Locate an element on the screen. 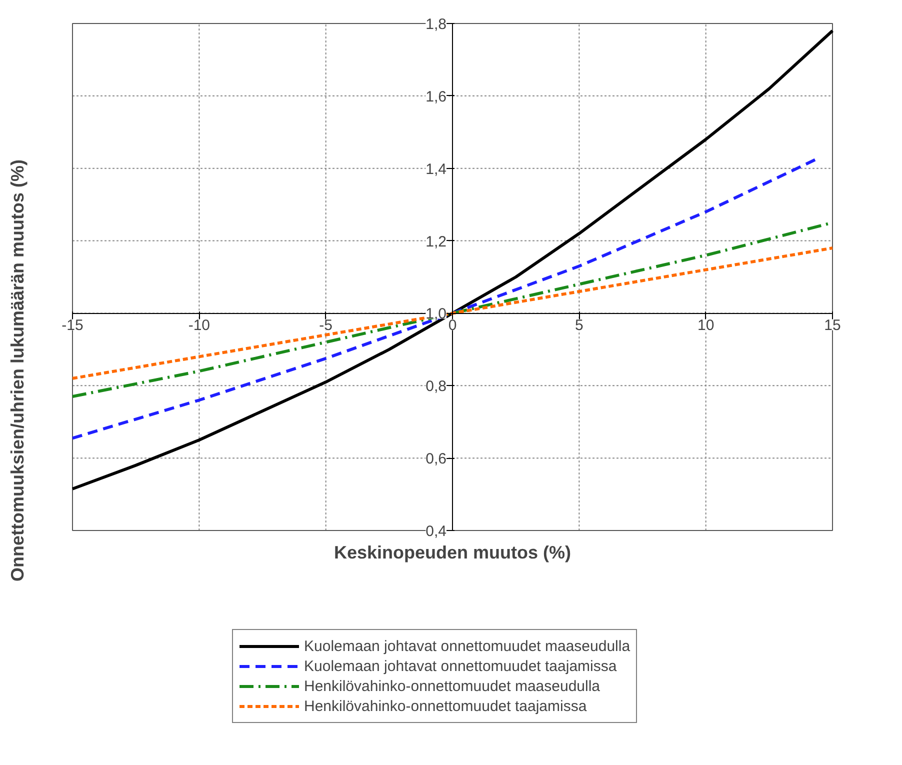  y-tick-label: 0,6 is located at coordinates (436, 459).